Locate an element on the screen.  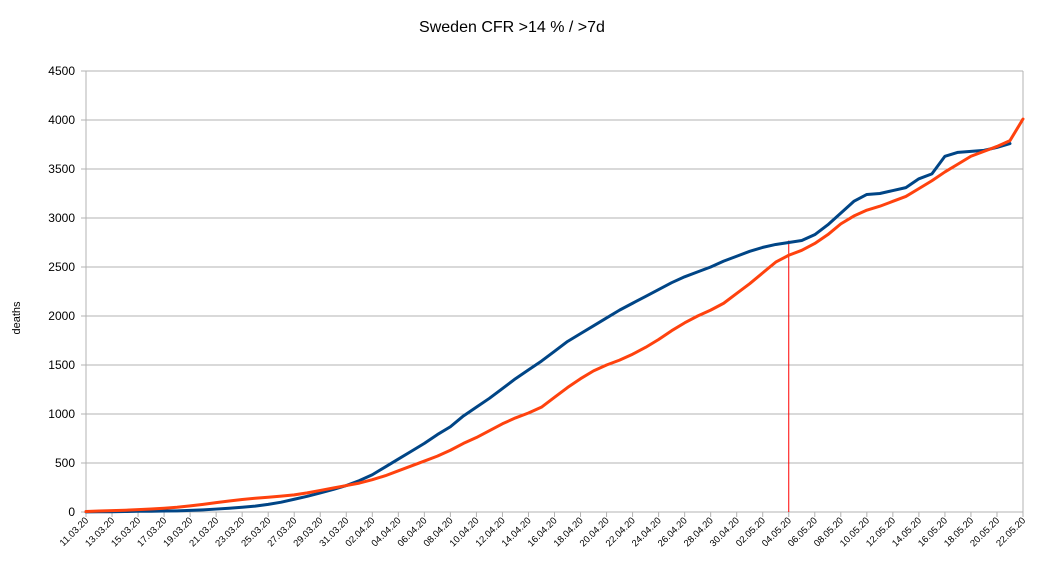
y-tick-label: 4500 is located at coordinates (61, 71).